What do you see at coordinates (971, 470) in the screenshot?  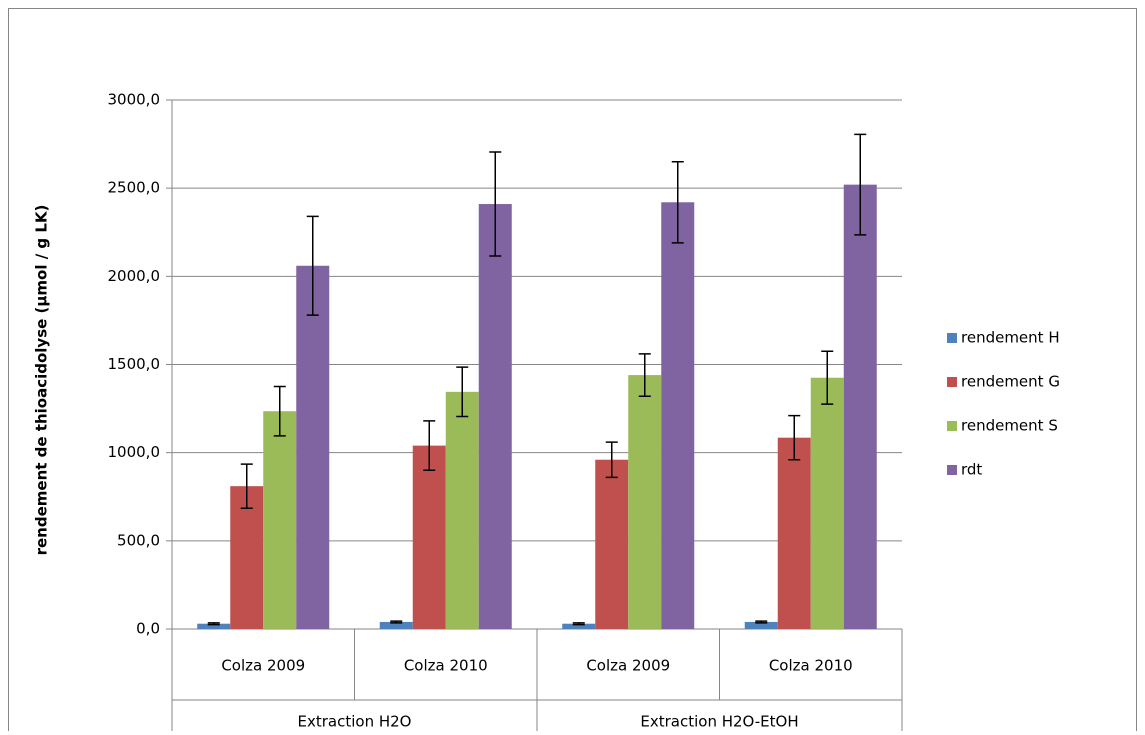 I see `legend-label: rdt` at bounding box center [971, 470].